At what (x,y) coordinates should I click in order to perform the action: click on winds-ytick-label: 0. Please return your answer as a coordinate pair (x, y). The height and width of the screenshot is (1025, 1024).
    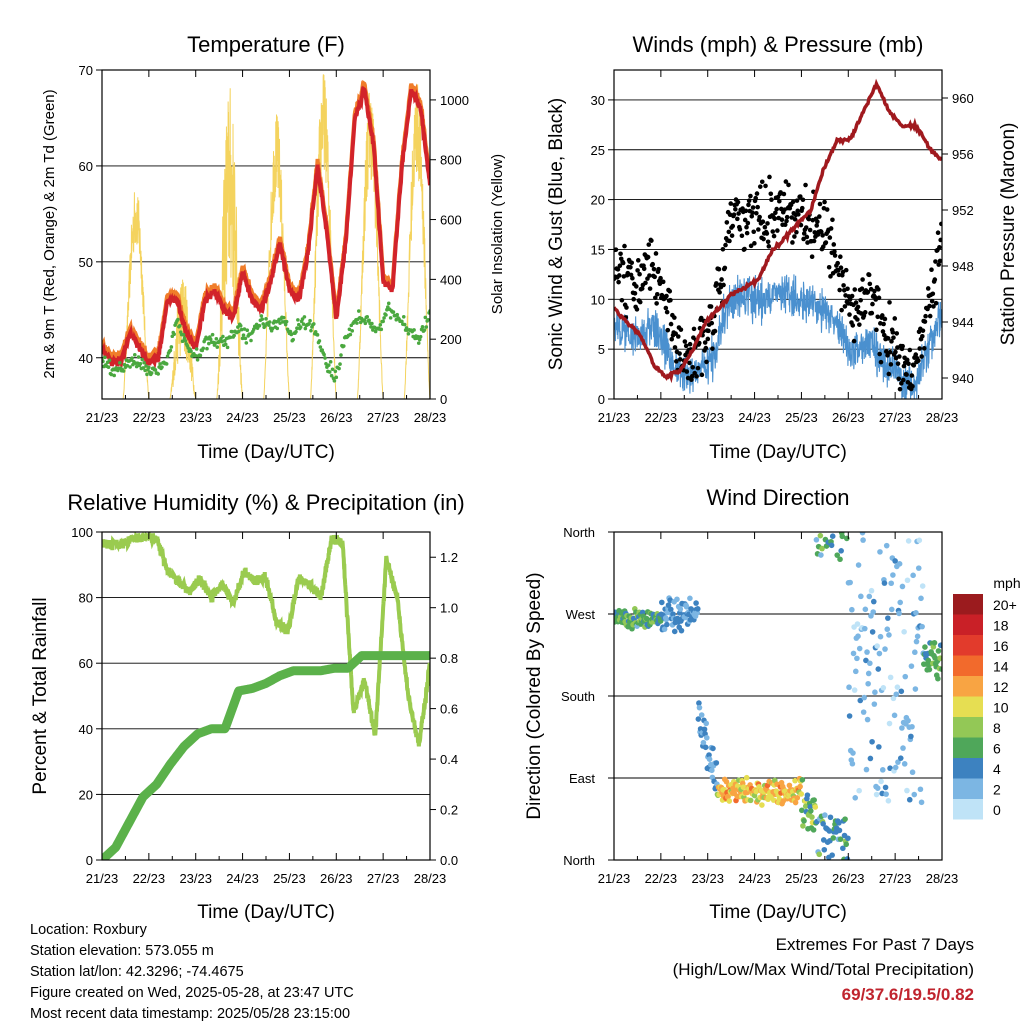
    Looking at the image, I should click on (601, 399).